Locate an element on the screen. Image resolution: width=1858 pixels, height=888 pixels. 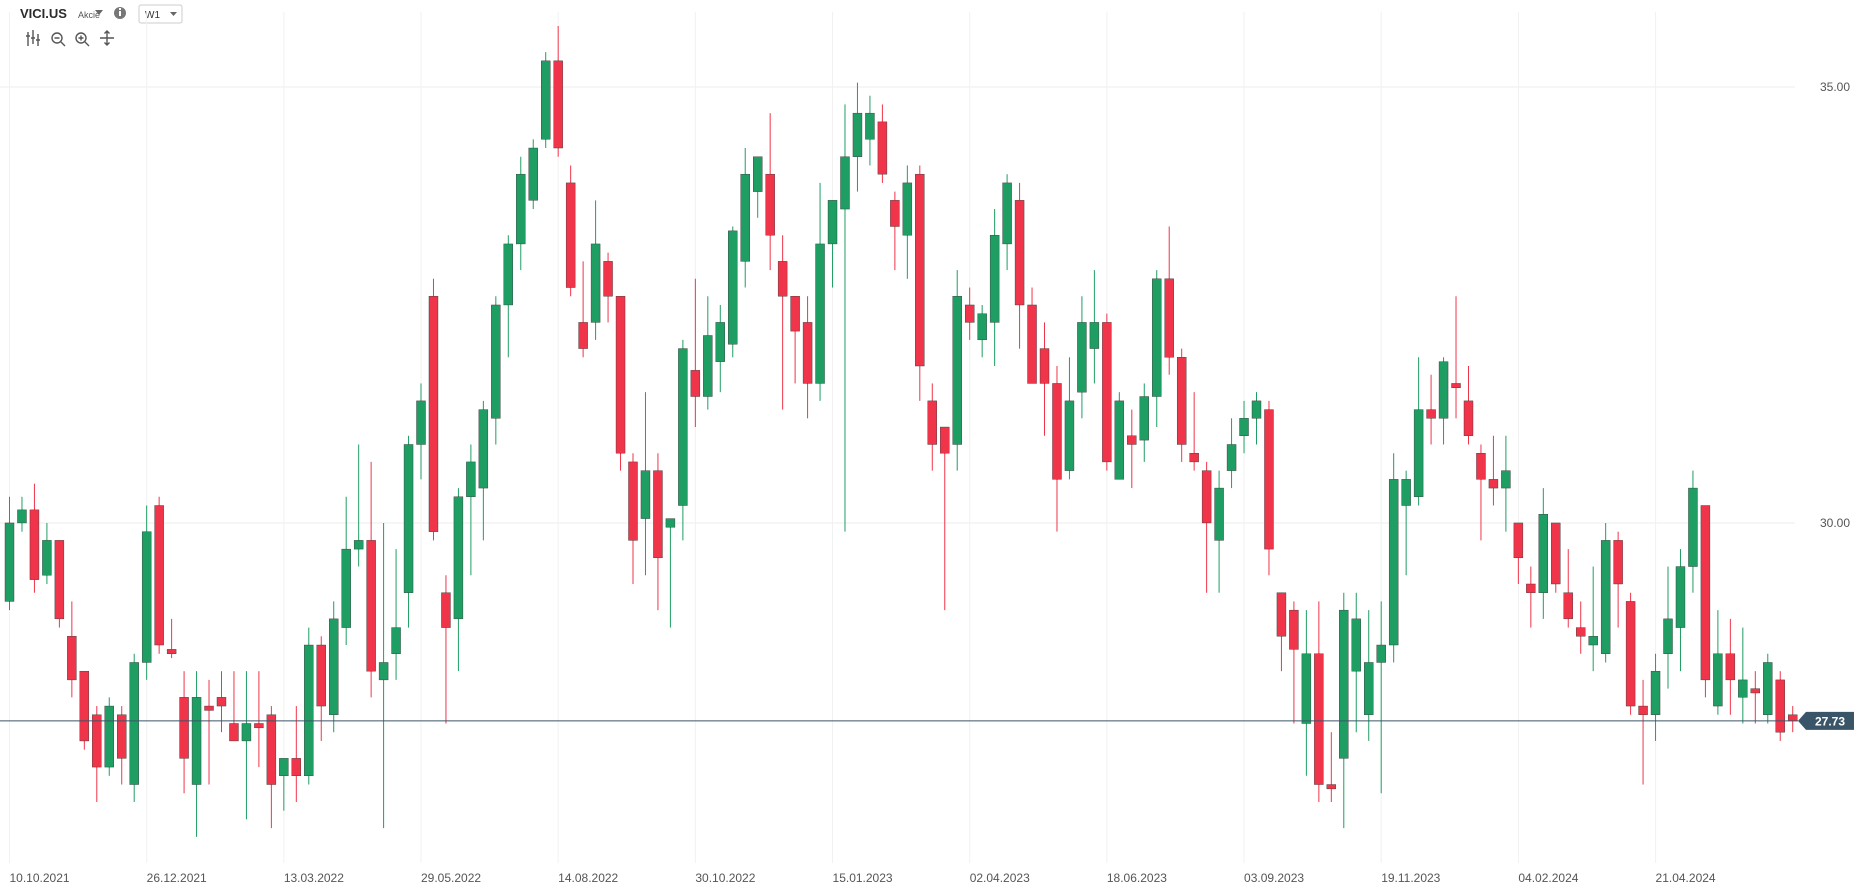
x-tick-label: 21.04.2024 is located at coordinates (1686, 878).